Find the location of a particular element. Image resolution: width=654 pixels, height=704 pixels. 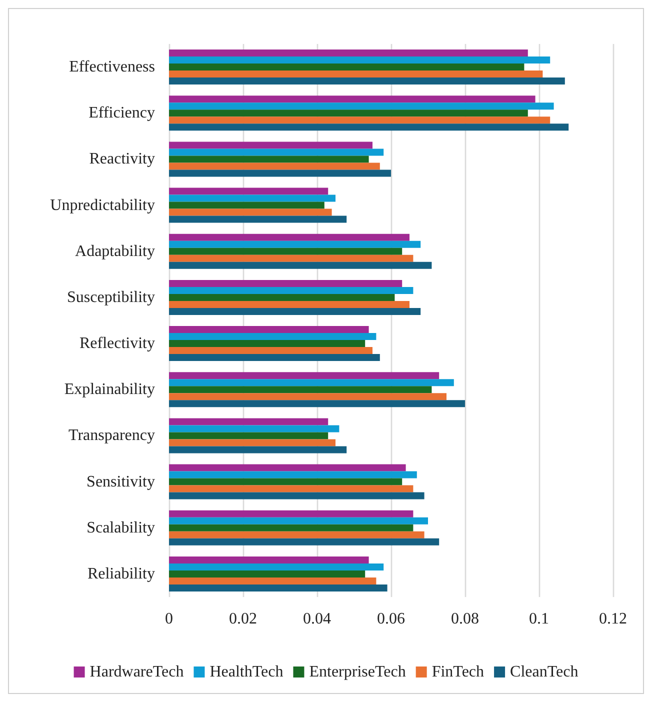

y-tick-label: Scalability is located at coordinates (120, 527).